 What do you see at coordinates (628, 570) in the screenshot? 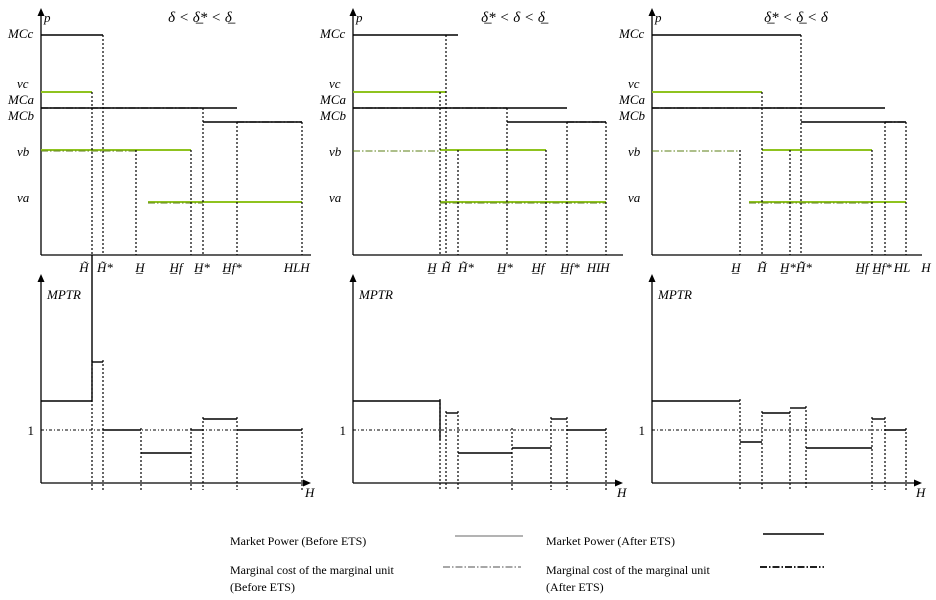
I see `legend-after-mc-label: Marginal cost of the marginal unit` at bounding box center [628, 570].